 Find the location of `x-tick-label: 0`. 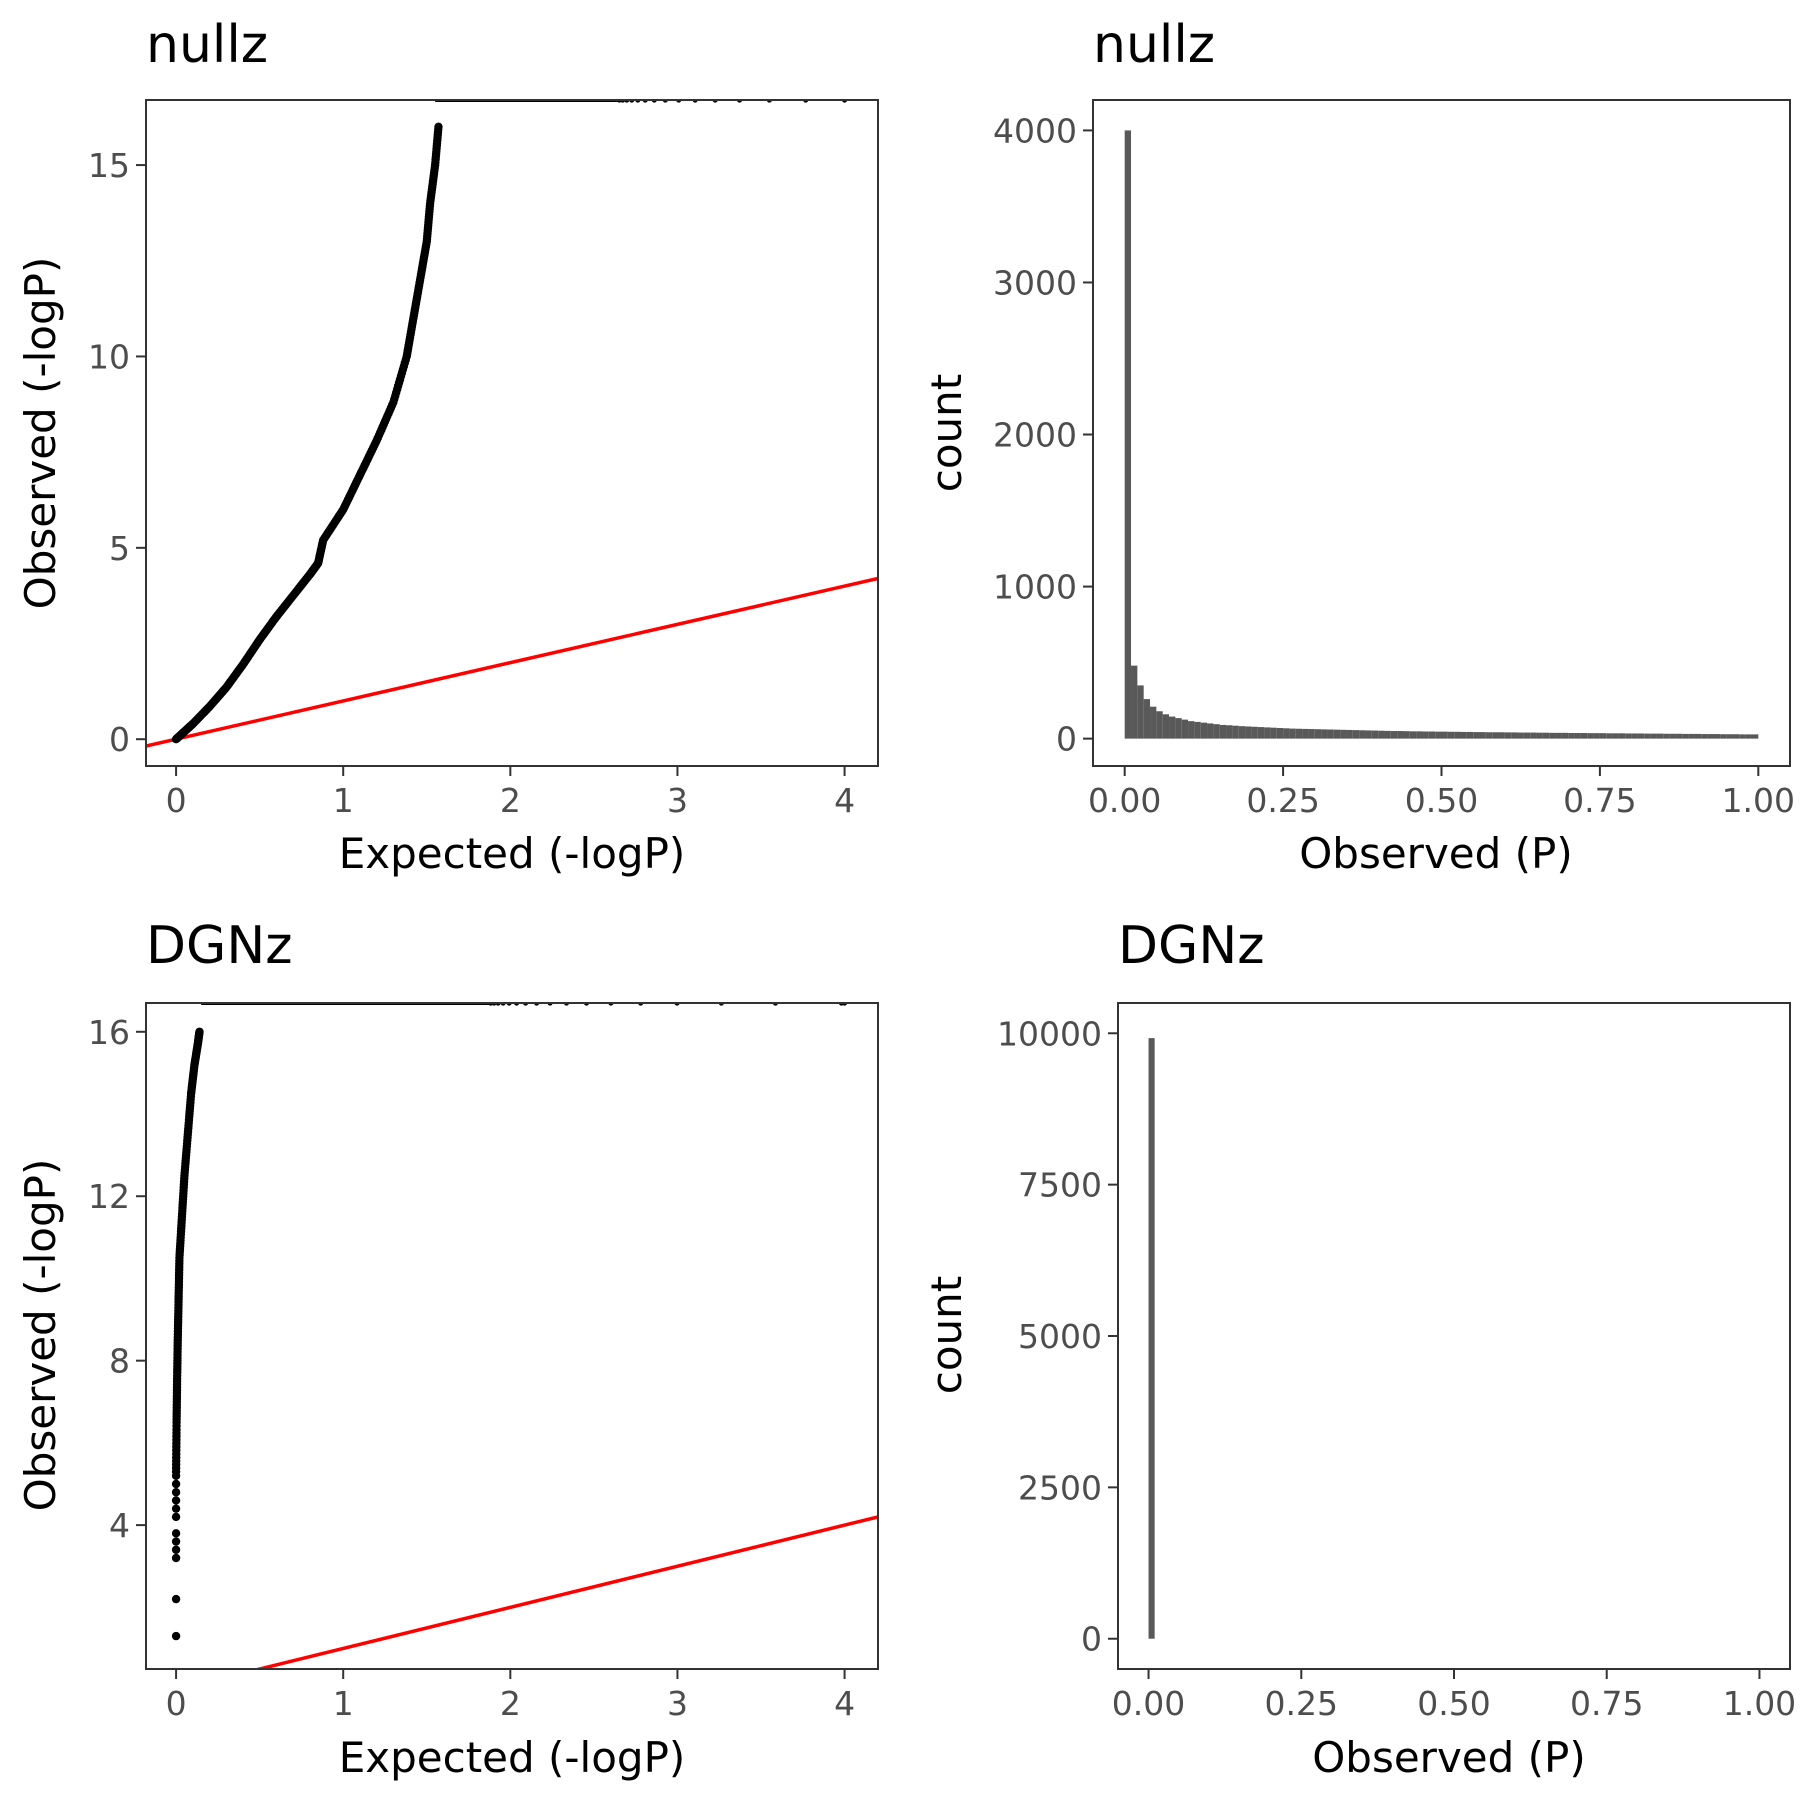

x-tick-label: 0 is located at coordinates (176, 1703).